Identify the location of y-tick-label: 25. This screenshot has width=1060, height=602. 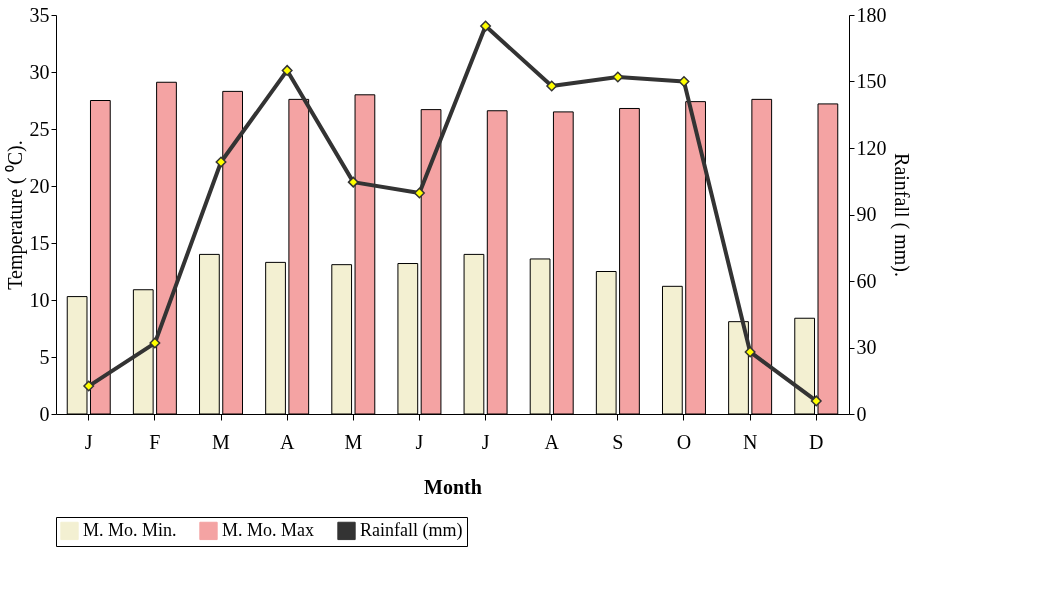
(39, 128).